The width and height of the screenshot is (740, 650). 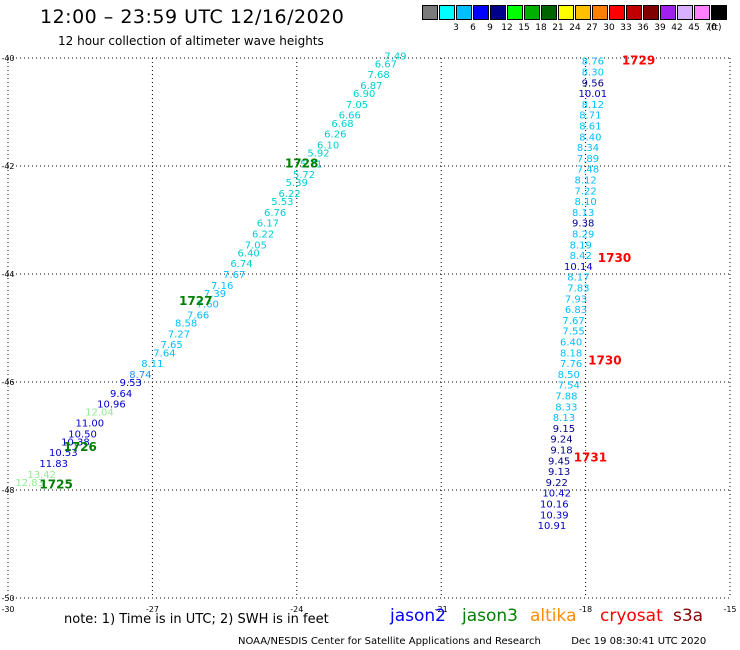 What do you see at coordinates (268, 224) in the screenshot?
I see `wave-height-value: 6.17` at bounding box center [268, 224].